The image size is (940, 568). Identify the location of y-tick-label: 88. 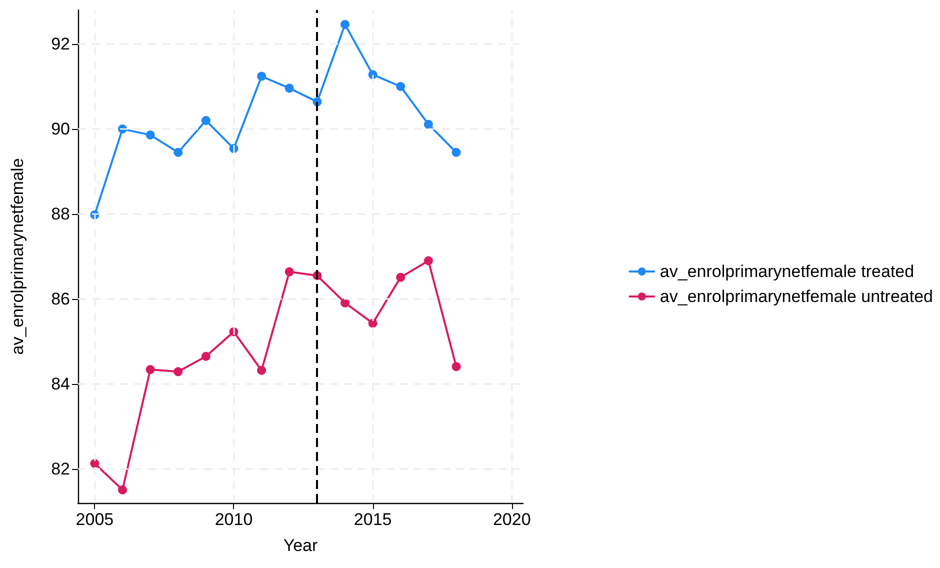
(60, 214).